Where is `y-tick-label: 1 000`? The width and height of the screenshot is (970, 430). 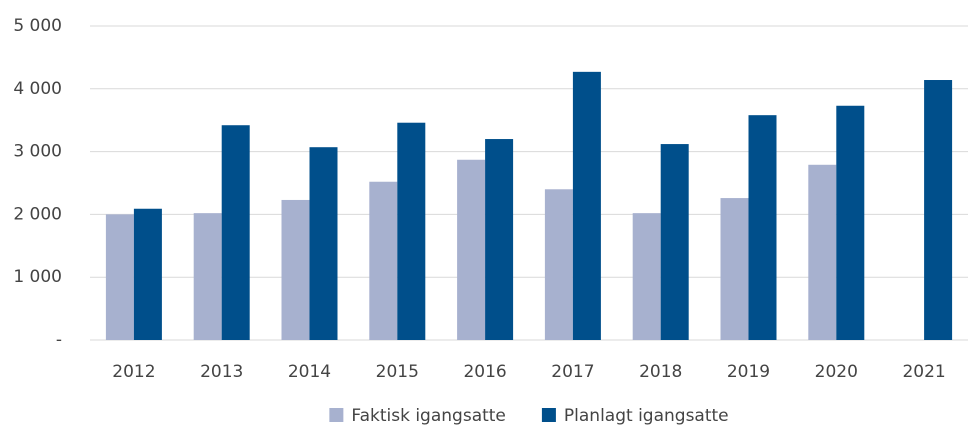 y-tick-label: 1 000 is located at coordinates (37, 277).